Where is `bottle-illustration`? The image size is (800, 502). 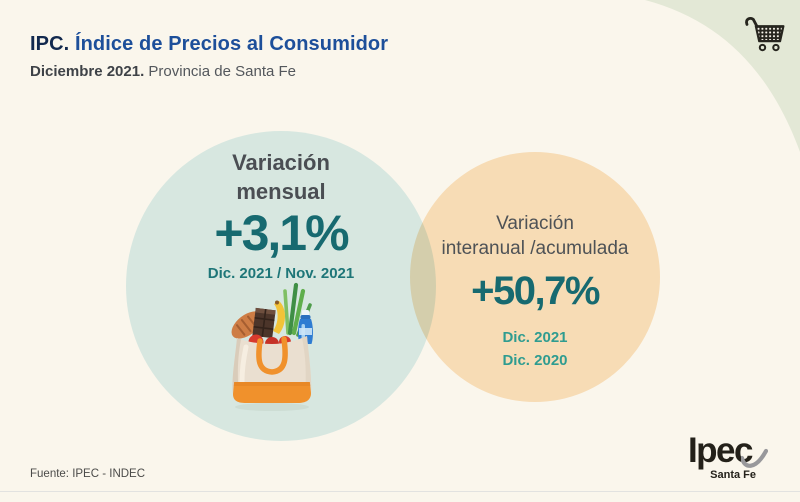
bottle-illustration is located at coordinates (305, 327).